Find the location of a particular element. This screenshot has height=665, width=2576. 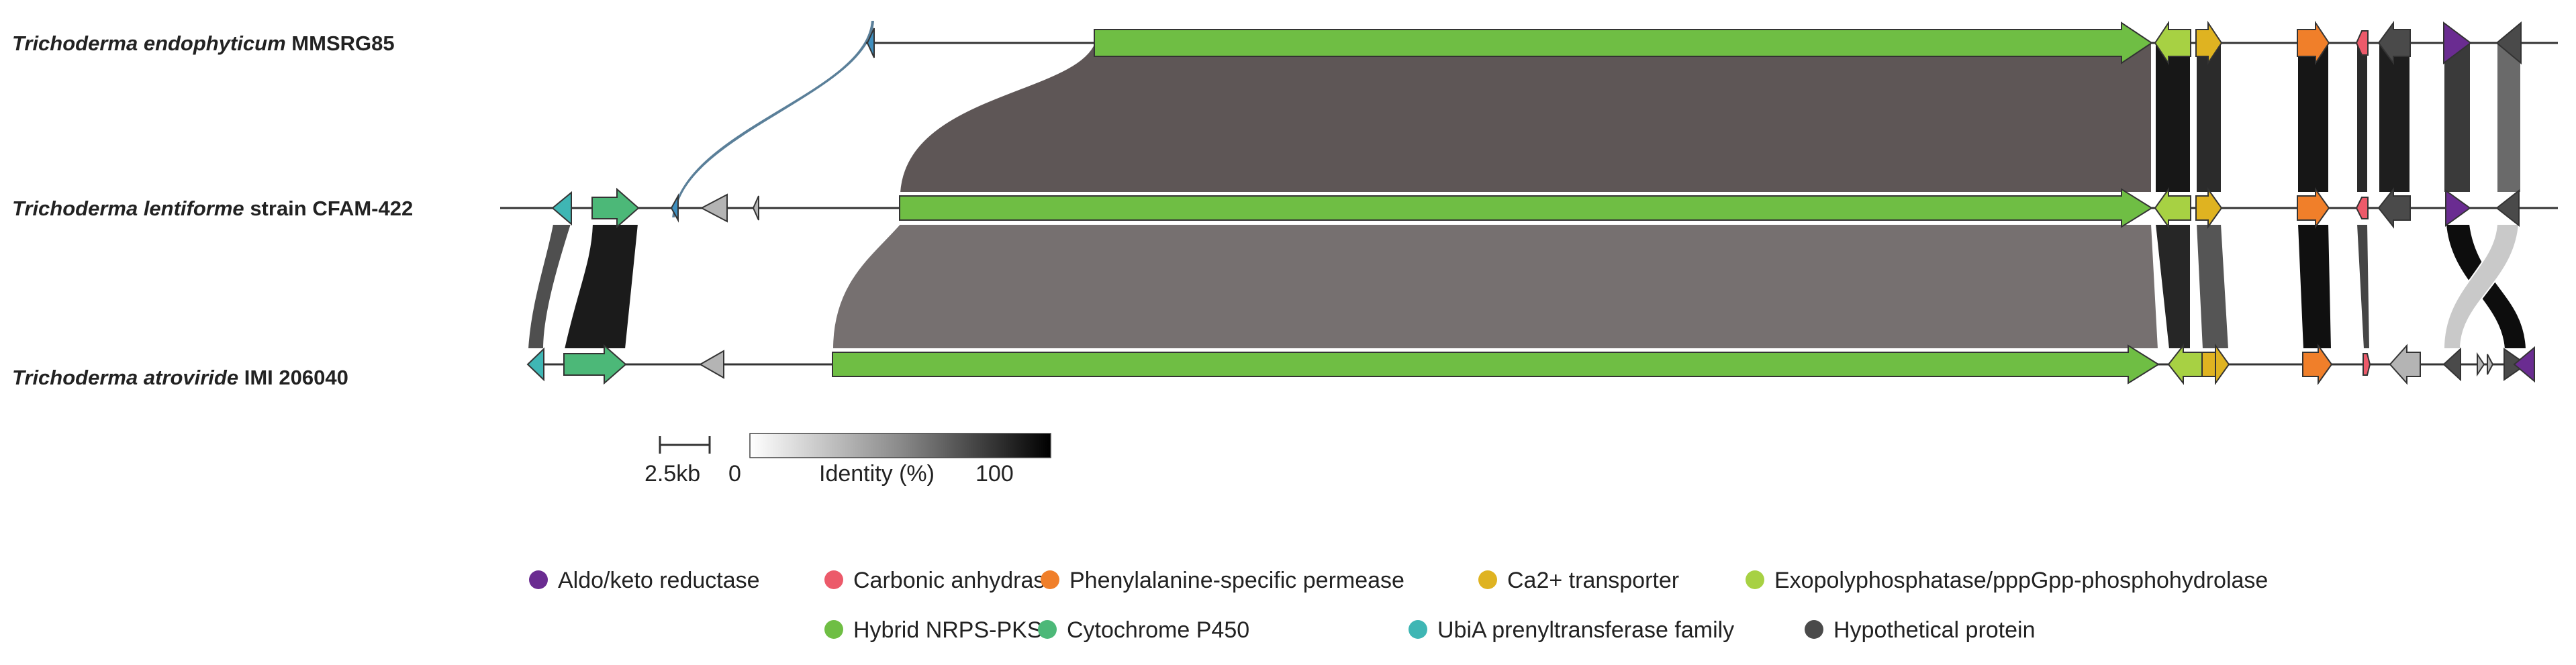

track-1-label: Trichoderma endophyticum MMSRG85 is located at coordinates (203, 43).